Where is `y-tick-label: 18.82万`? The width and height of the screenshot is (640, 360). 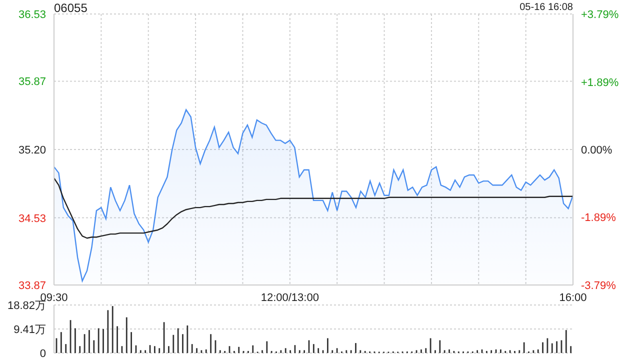
y-tick-label: 18.82万 is located at coordinates (26, 306).